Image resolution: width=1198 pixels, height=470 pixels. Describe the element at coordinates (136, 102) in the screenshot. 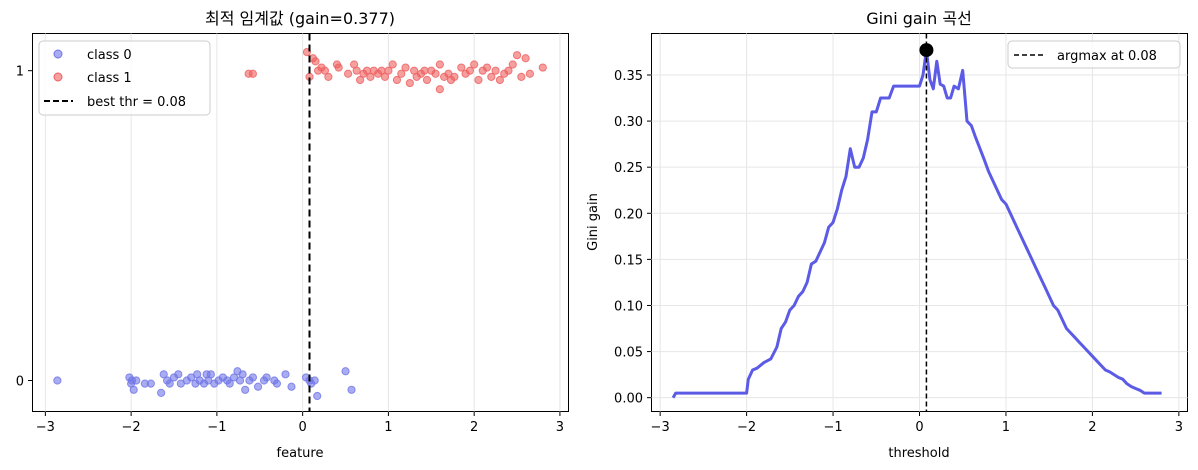

I see `legend-threshold-label: best thr = 0.08` at that location.